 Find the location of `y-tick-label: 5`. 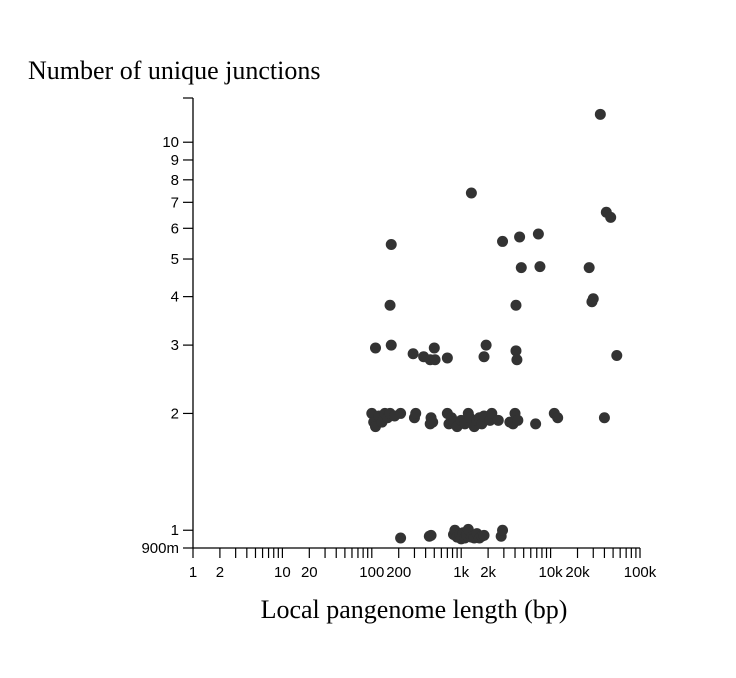

y-tick-label: 5 is located at coordinates (175, 259).